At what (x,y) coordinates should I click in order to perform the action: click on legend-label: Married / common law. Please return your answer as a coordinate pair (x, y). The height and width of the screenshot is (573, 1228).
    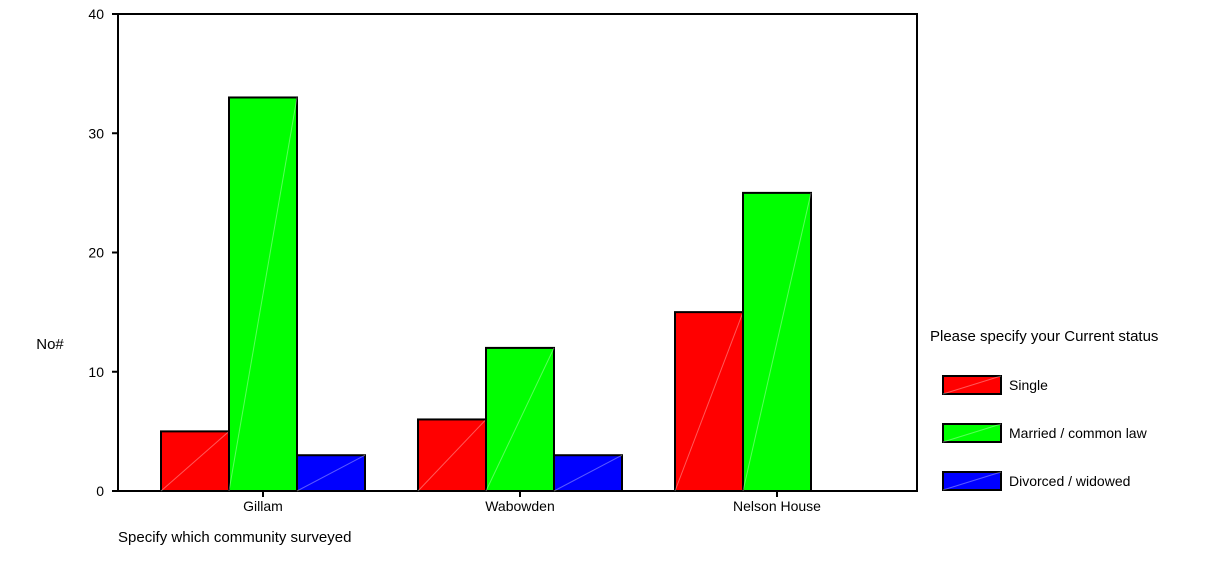
    Looking at the image, I should click on (1078, 433).